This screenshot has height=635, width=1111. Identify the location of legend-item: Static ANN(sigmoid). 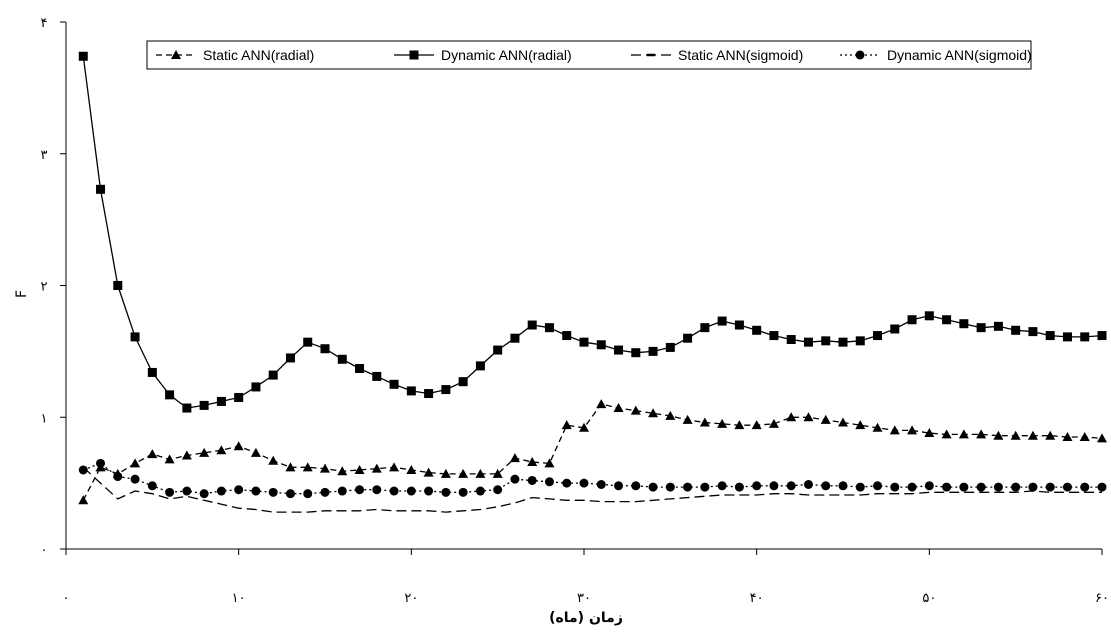
(717, 55).